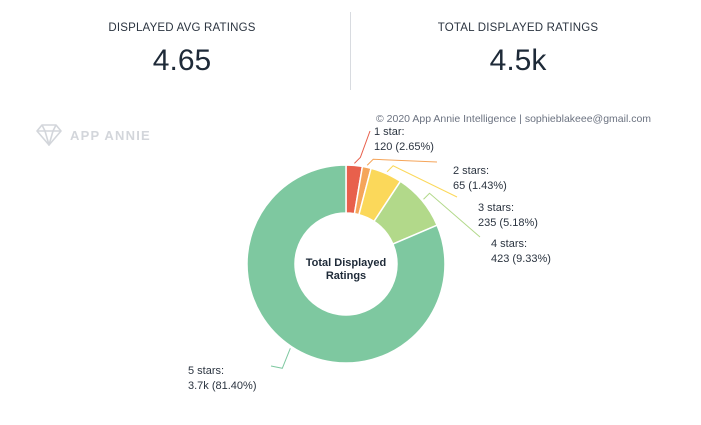 The width and height of the screenshot is (701, 425). Describe the element at coordinates (49, 135) in the screenshot. I see `diamond-logo-icon` at that location.